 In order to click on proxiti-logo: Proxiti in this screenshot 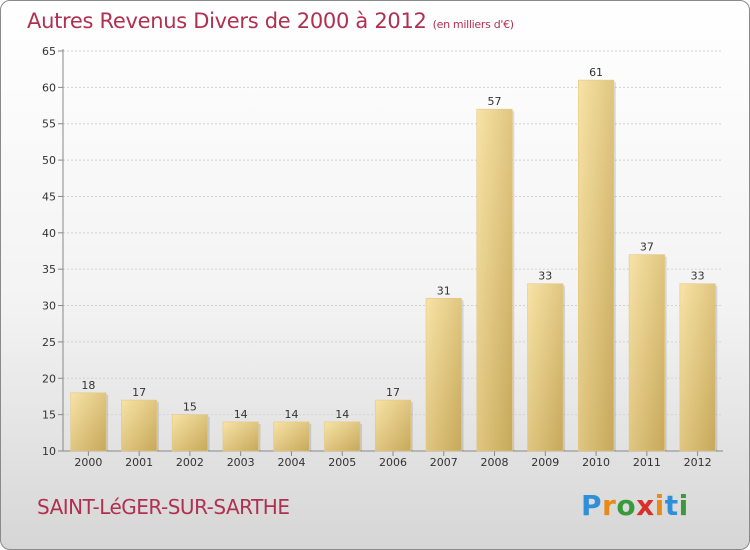, I will do `click(635, 505)`.